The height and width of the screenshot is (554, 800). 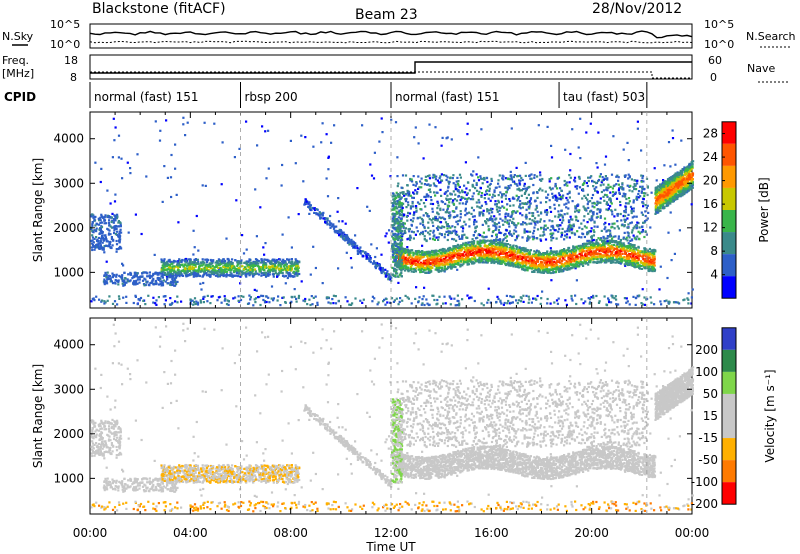 I want to click on cpid-segment-label: normal (fast) 151, so click(x=447, y=97).